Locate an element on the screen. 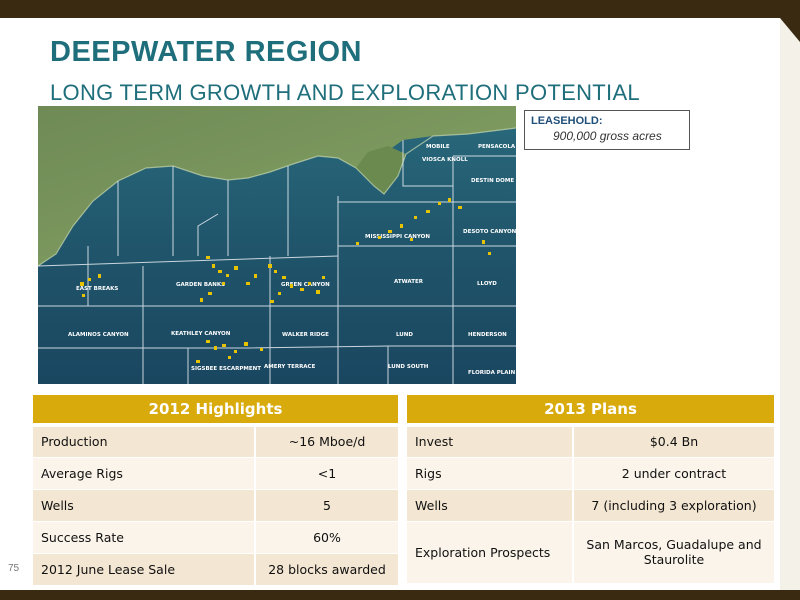 Image resolution: width=800 pixels, height=600 pixels. slide-title: DEEPWATER REGION is located at coordinates (206, 52).